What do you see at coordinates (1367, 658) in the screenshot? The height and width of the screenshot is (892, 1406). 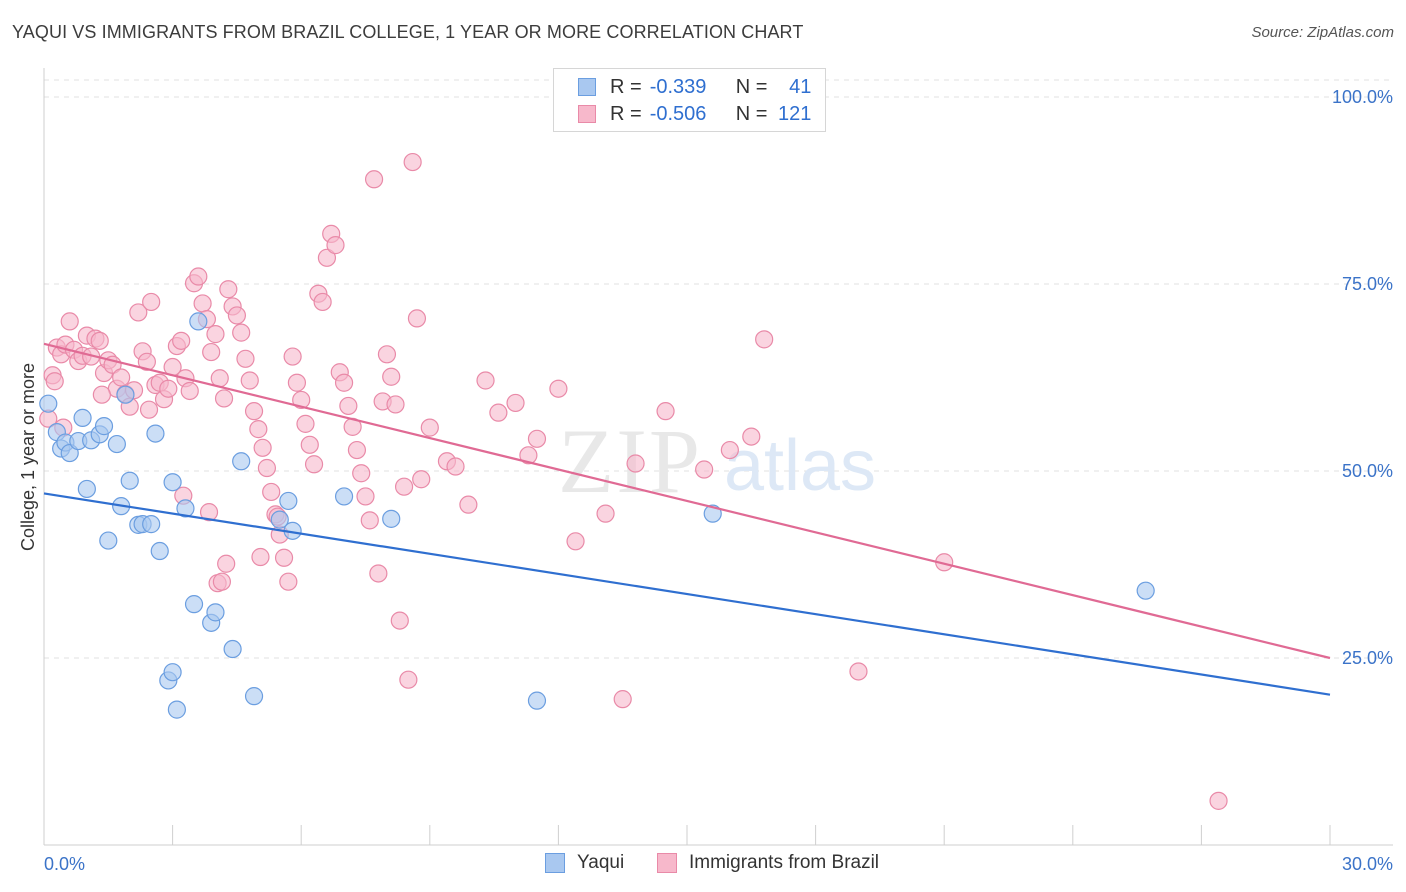 I see `y-tick-label: 25.0%` at bounding box center [1367, 658].